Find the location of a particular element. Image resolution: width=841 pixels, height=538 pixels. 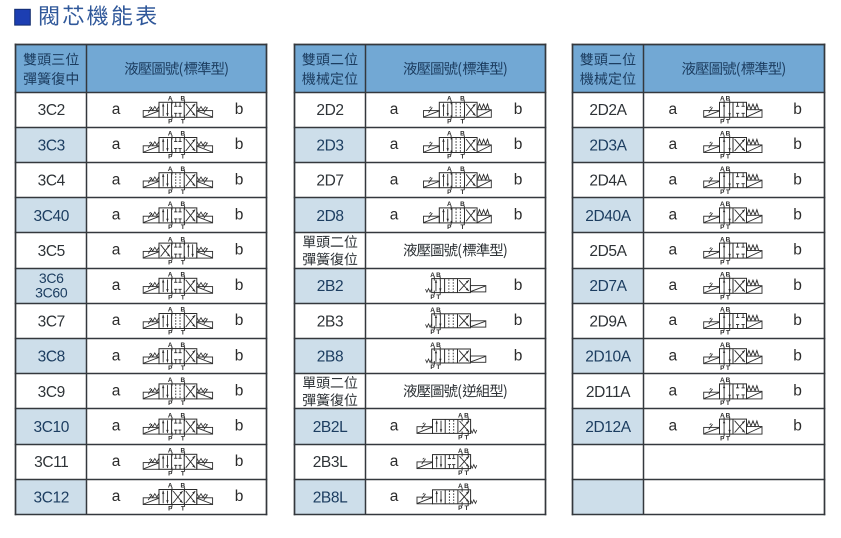

svg-text: 3C4 is located at coordinates (52, 181).